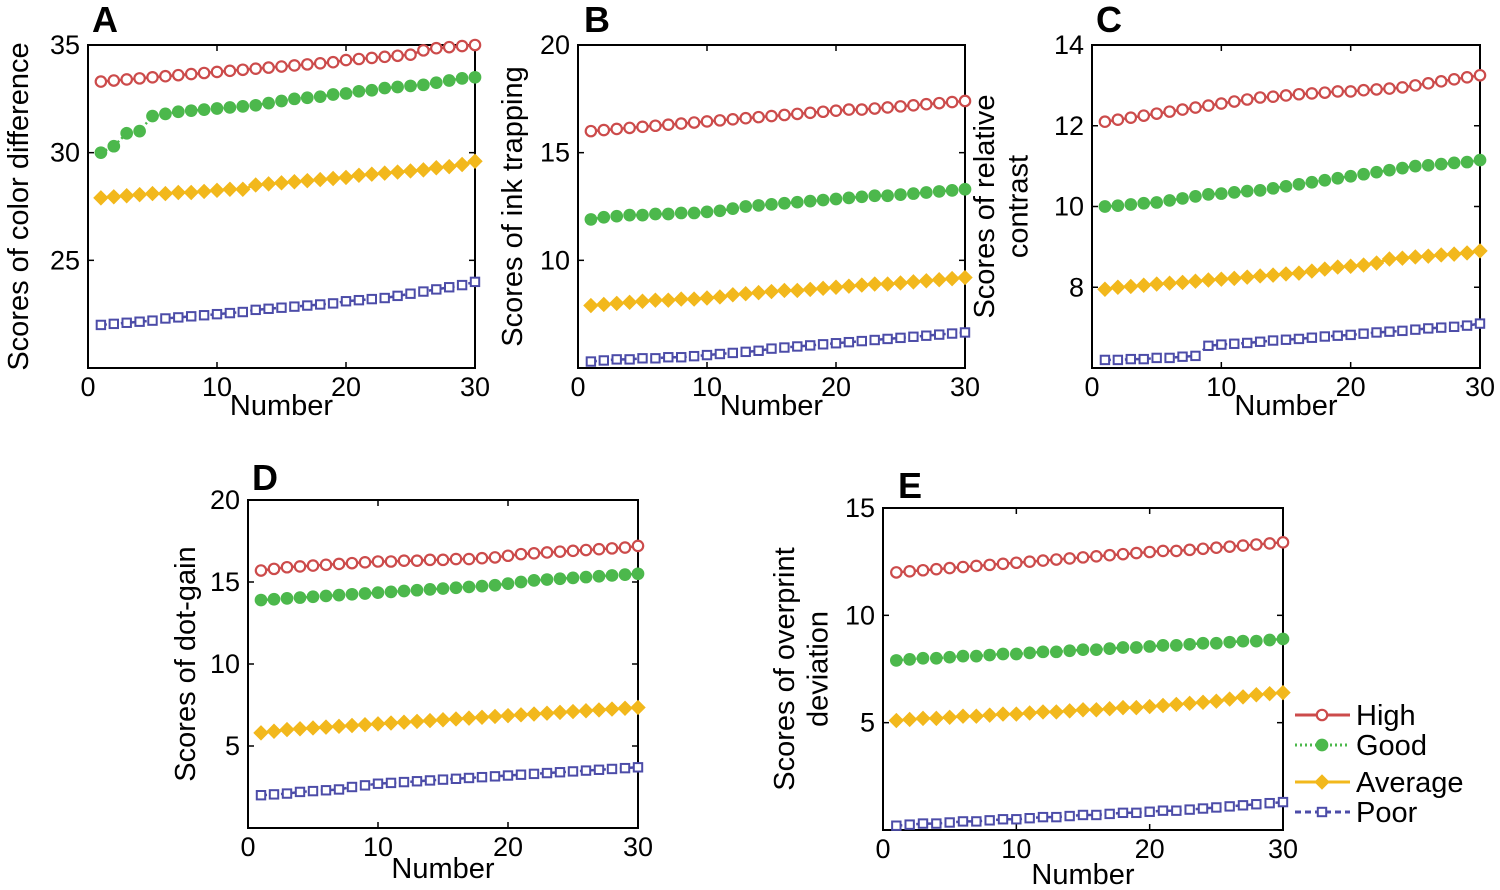 Image resolution: width=1500 pixels, height=890 pixels. I want to click on series-high, so click(778, 116).